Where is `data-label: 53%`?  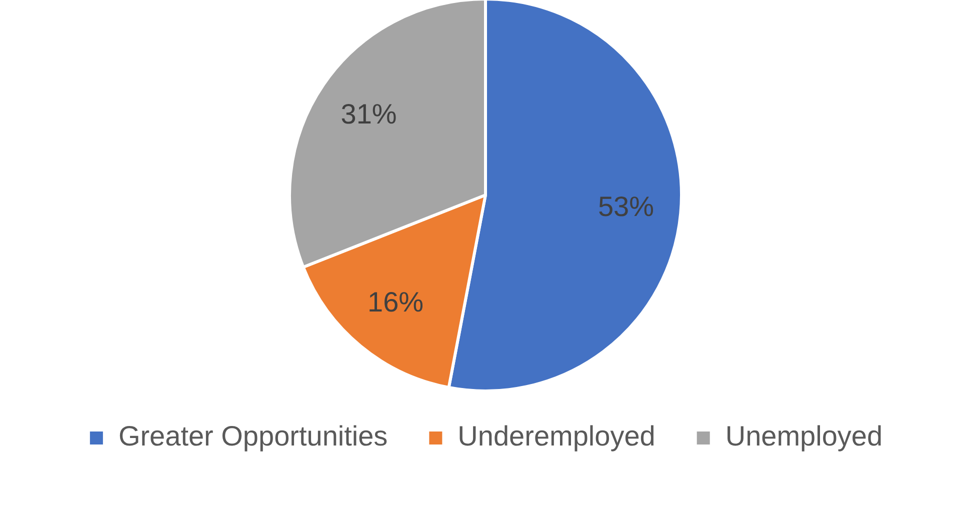
data-label: 53% is located at coordinates (626, 206).